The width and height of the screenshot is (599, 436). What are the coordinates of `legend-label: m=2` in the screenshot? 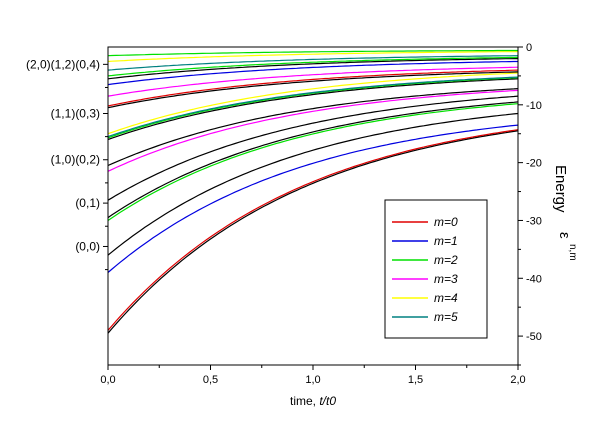 It's located at (446, 260).